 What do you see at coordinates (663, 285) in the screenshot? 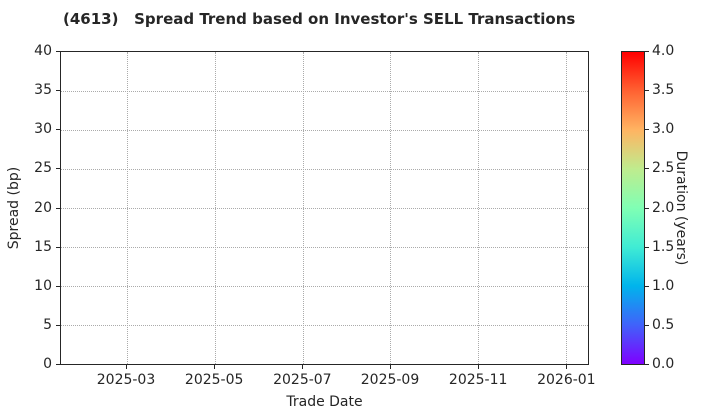
I see `colorbar-tick-label: 1.0` at bounding box center [663, 285].